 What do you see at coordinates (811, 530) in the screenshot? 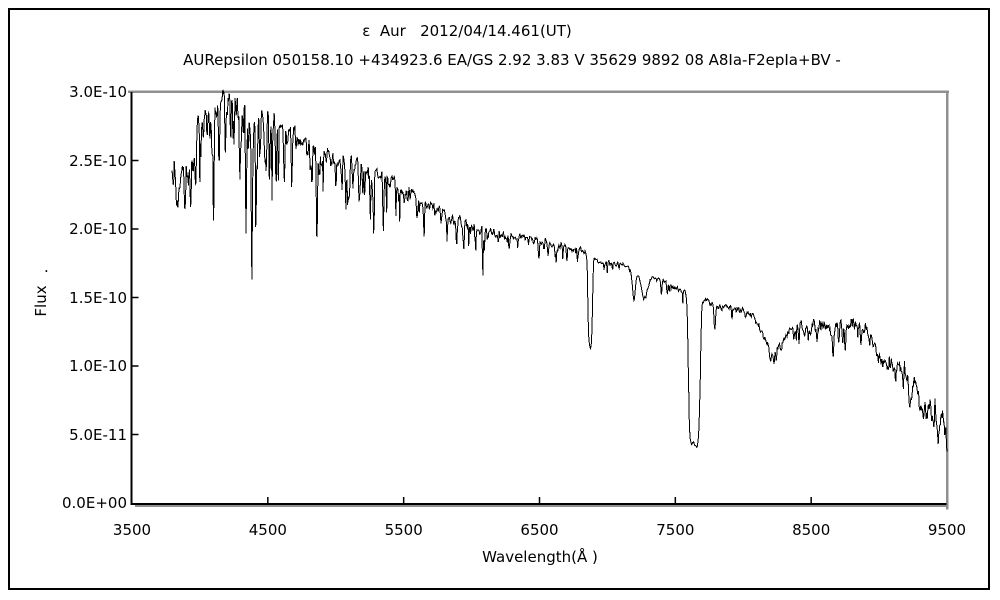
I see `x-tick-label: 8500` at bounding box center [811, 530].